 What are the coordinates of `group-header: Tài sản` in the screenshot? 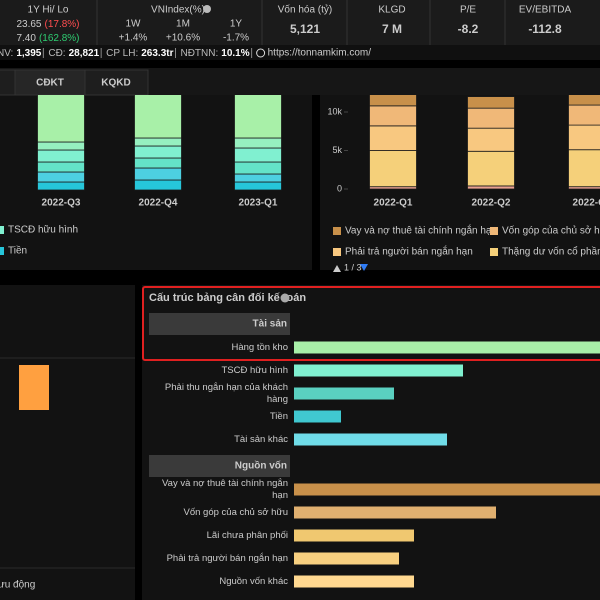 It's located at (270, 324).